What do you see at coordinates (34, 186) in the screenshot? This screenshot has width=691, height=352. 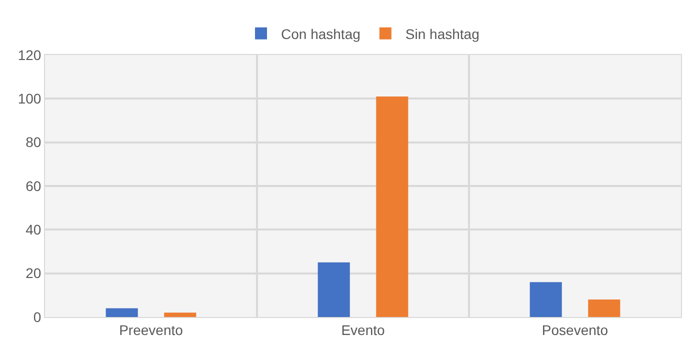 I see `y-tick-label: 60` at bounding box center [34, 186].